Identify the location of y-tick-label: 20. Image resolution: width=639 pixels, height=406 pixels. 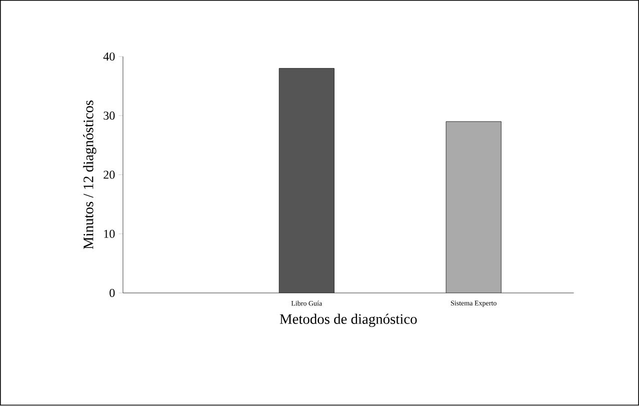
(109, 174).